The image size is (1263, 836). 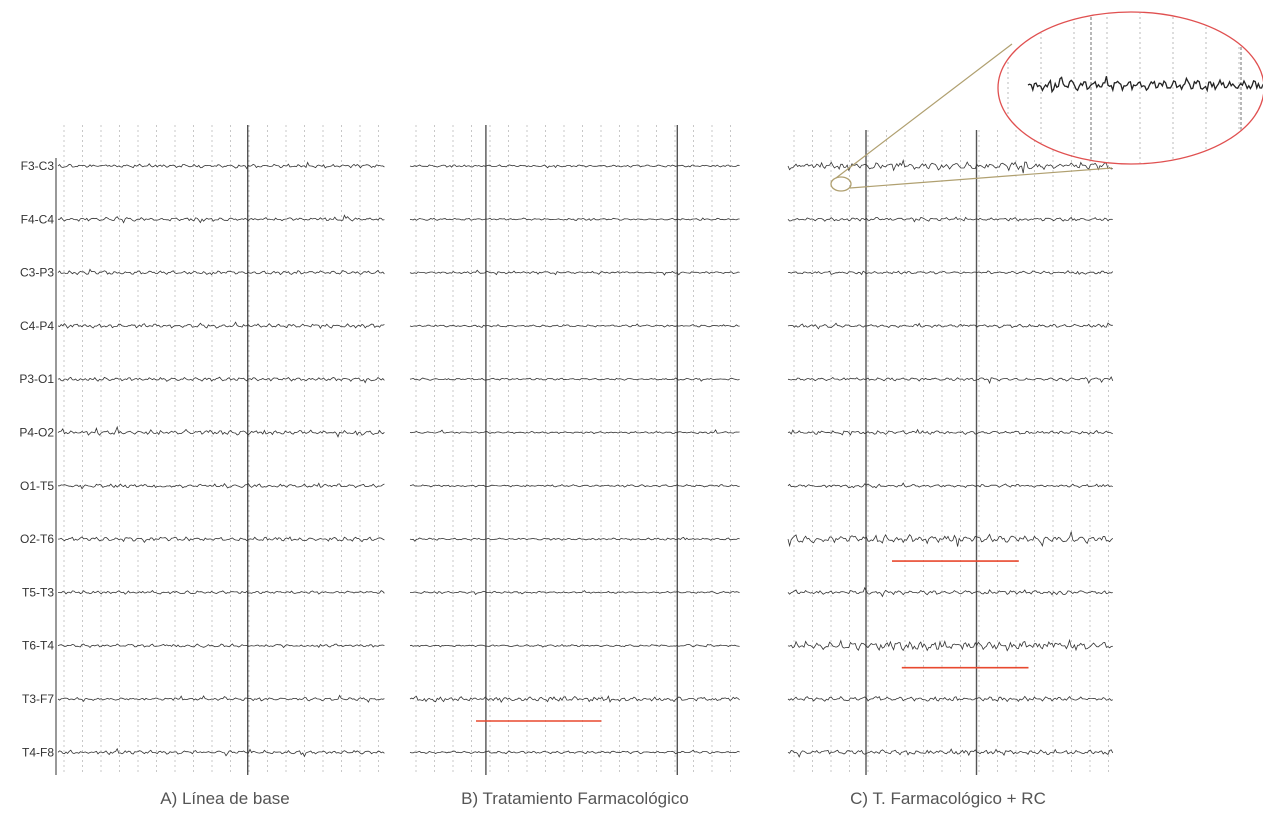 I want to click on panel-caption: A) Línea de base, so click(x=224, y=798).